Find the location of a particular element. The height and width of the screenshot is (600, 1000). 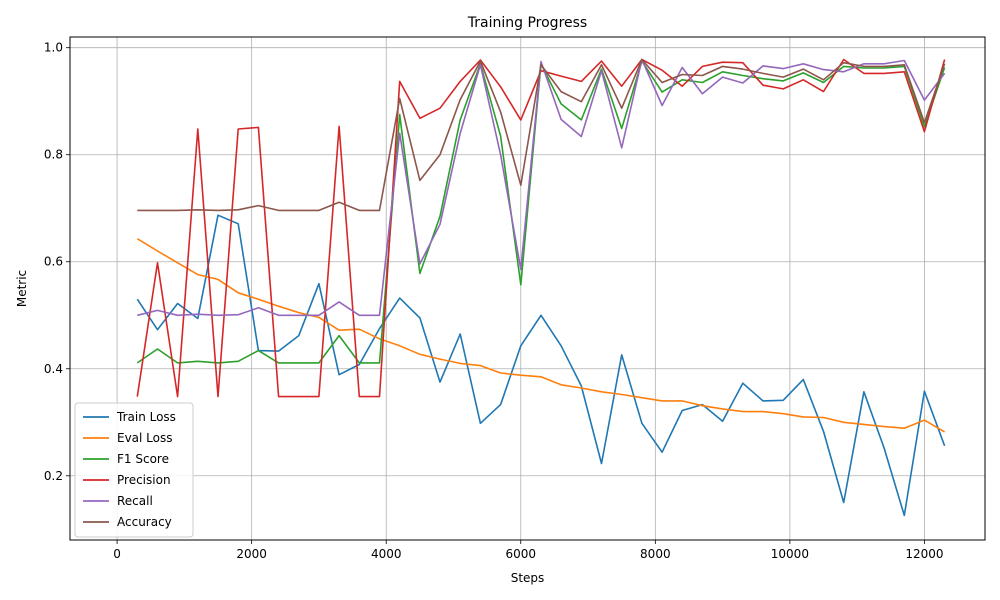

y-axis-ticks: 0.2 0.4 0.6 0.8 1.0 is located at coordinates (57, 262).